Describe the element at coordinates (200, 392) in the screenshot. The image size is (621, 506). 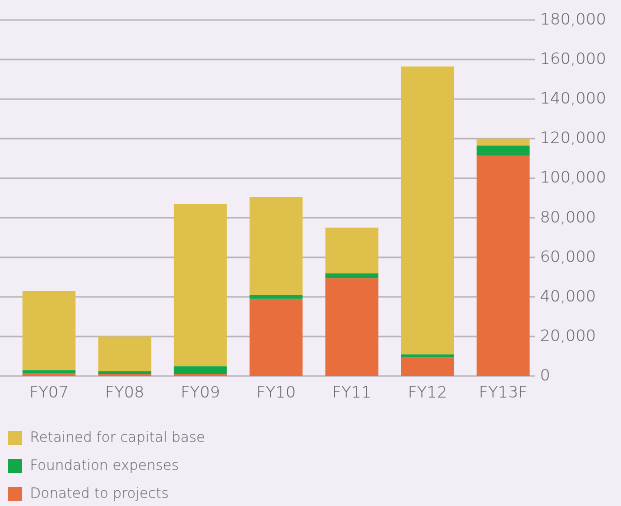
I see `x-tick-label: FY09` at that location.